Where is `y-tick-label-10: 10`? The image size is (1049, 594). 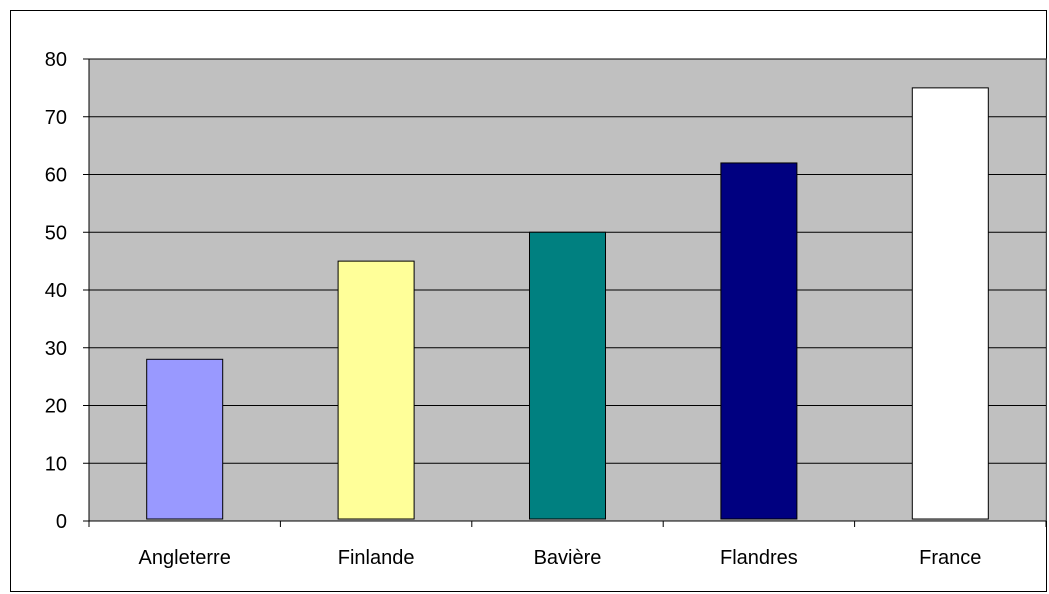 y-tick-label-10: 10 is located at coordinates (56, 464).